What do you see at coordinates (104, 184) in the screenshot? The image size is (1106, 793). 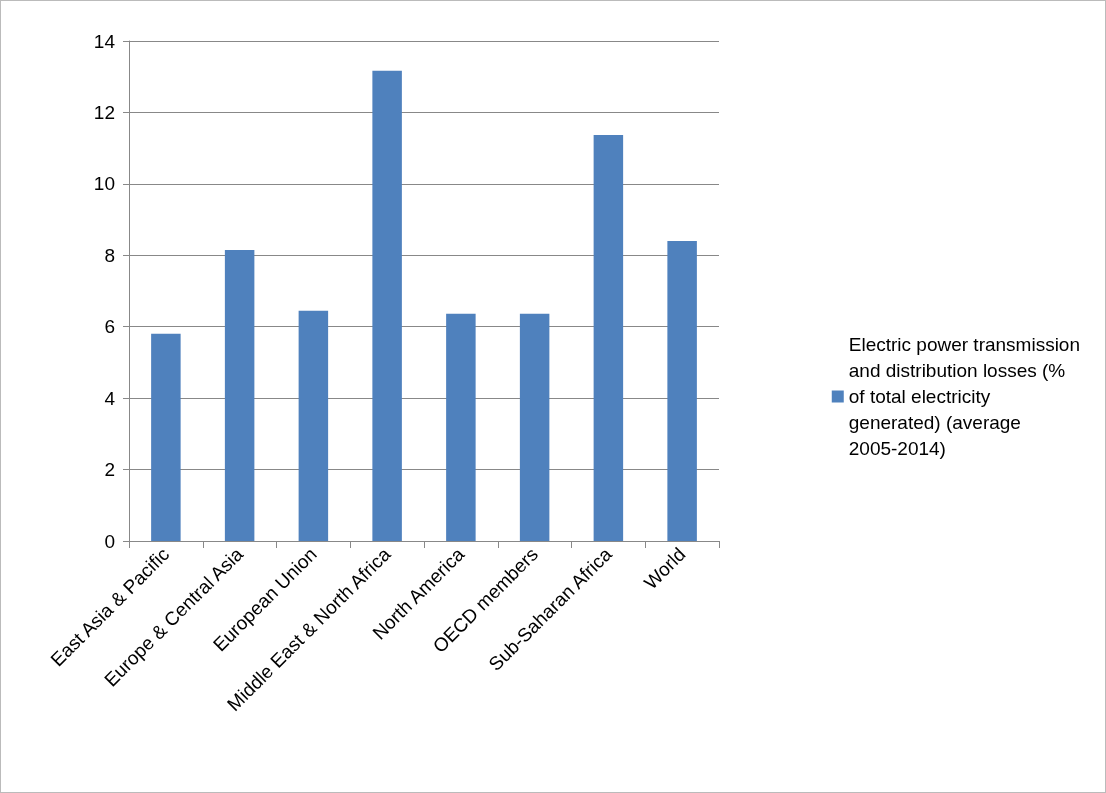 I see `y-tick-label: 10` at bounding box center [104, 184].